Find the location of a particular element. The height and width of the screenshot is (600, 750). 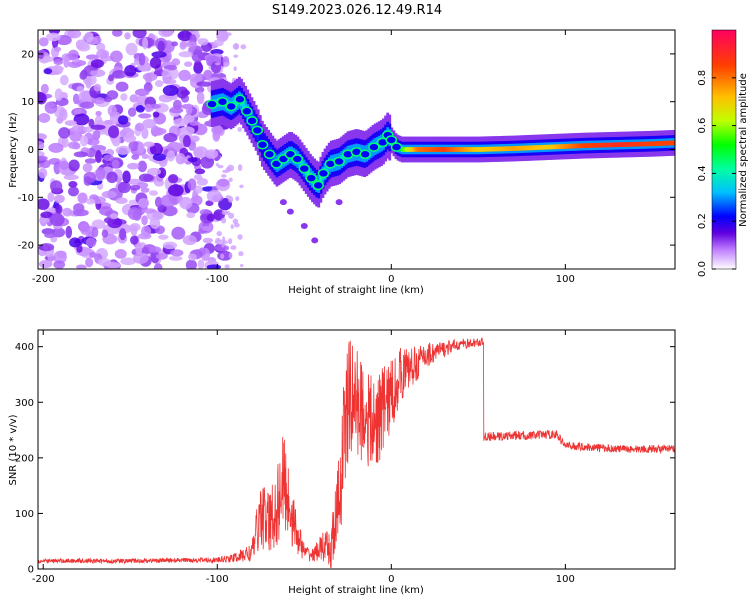

colorbar-tick-label: 0.8 is located at coordinates (702, 78).